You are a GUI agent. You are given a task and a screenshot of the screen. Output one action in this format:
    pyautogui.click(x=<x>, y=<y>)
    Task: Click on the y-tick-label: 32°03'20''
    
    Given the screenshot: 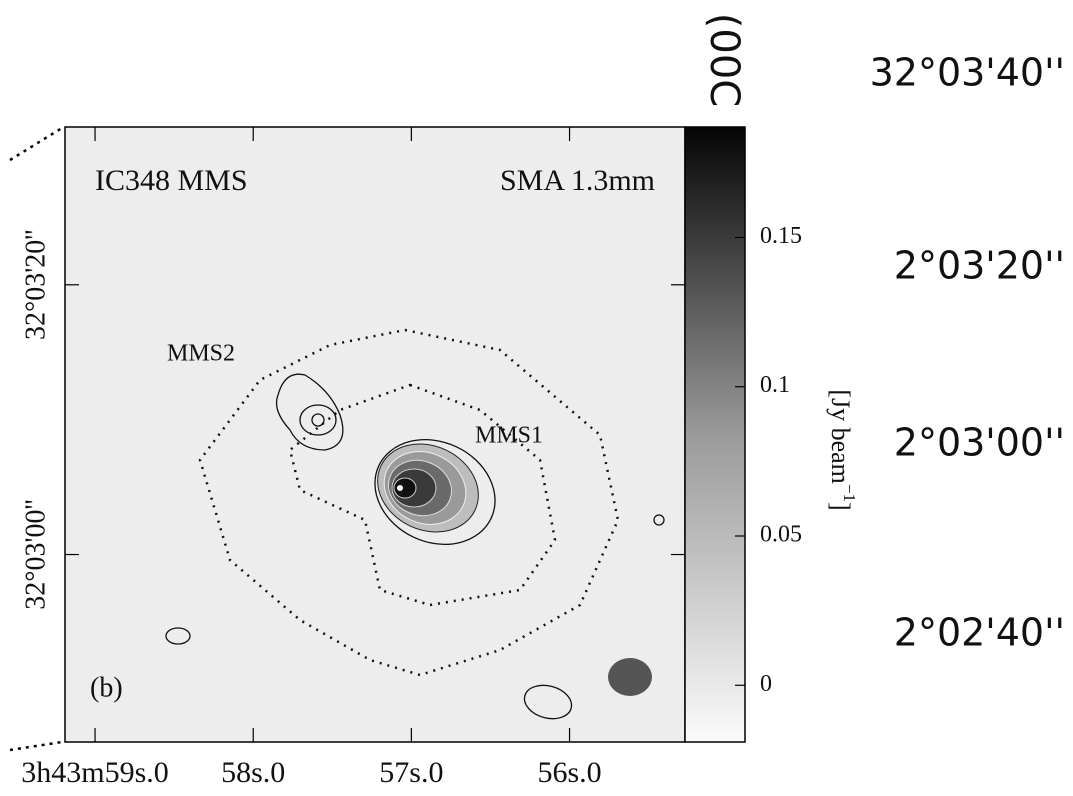 What is the action you would take?
    pyautogui.click(x=35, y=285)
    